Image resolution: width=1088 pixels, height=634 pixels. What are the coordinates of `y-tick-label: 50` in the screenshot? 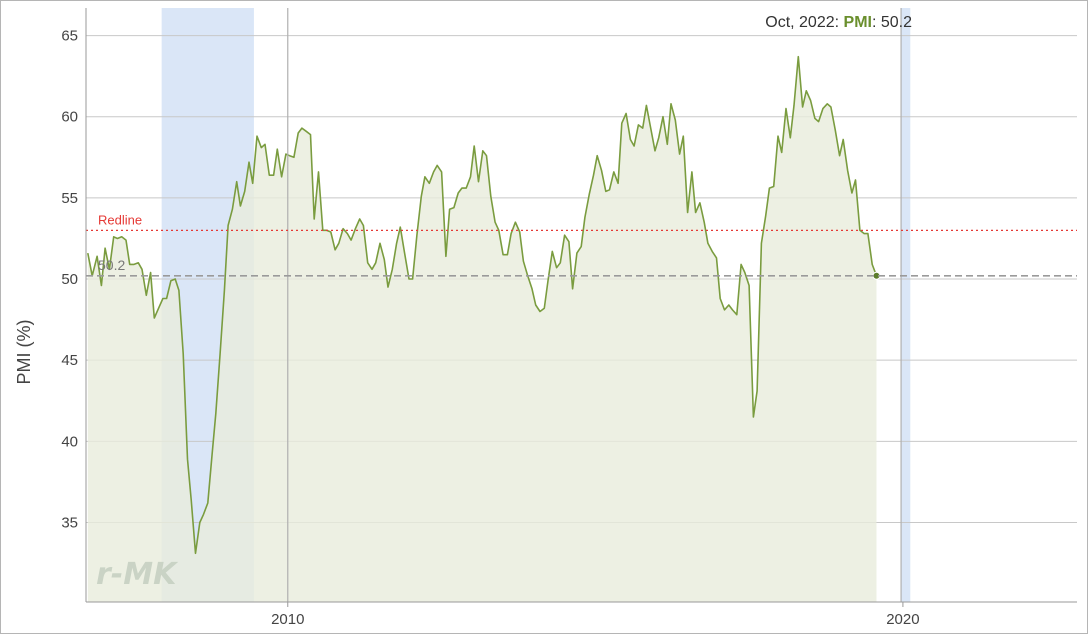 It's located at (69, 279).